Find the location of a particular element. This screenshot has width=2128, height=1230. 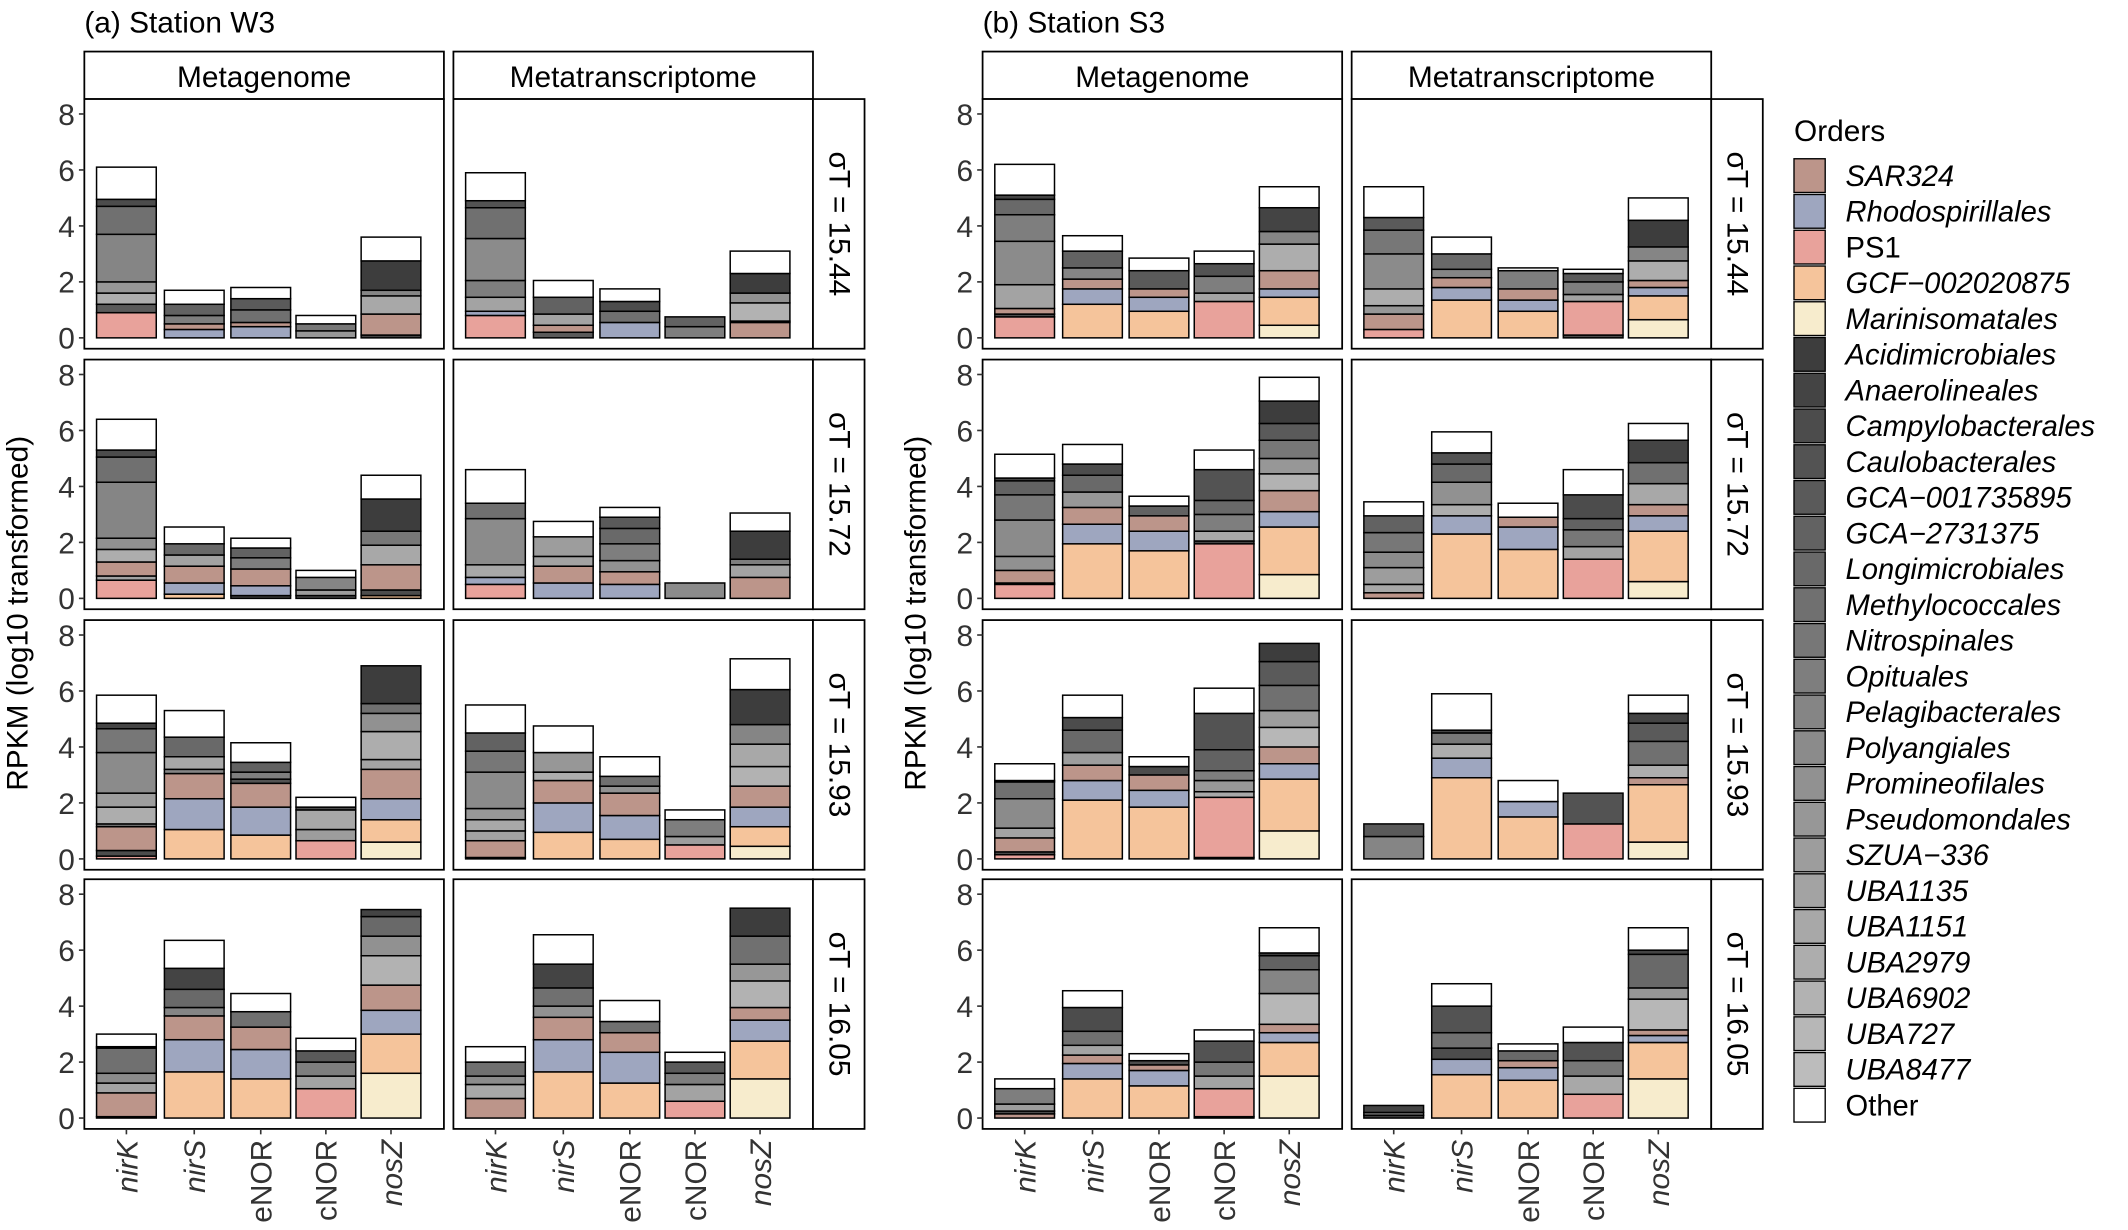

bar-segment-UBA6902 is located at coordinates (391, 970).